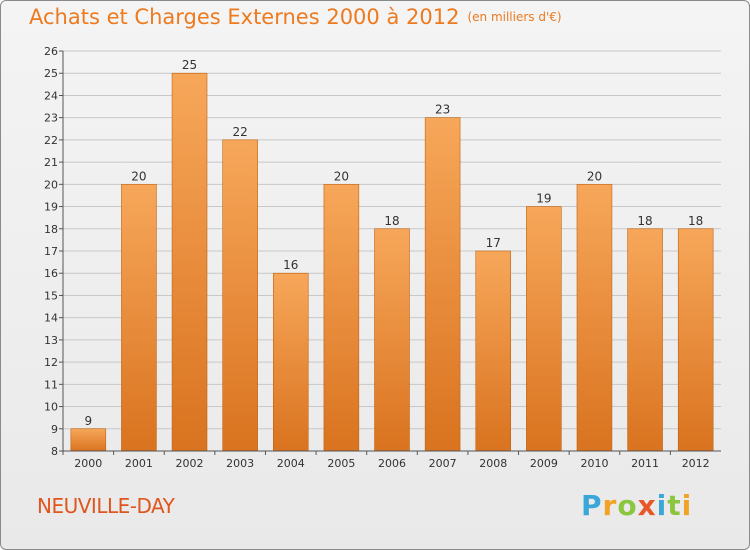  What do you see at coordinates (674, 505) in the screenshot?
I see `logo-letter: t` at bounding box center [674, 505].